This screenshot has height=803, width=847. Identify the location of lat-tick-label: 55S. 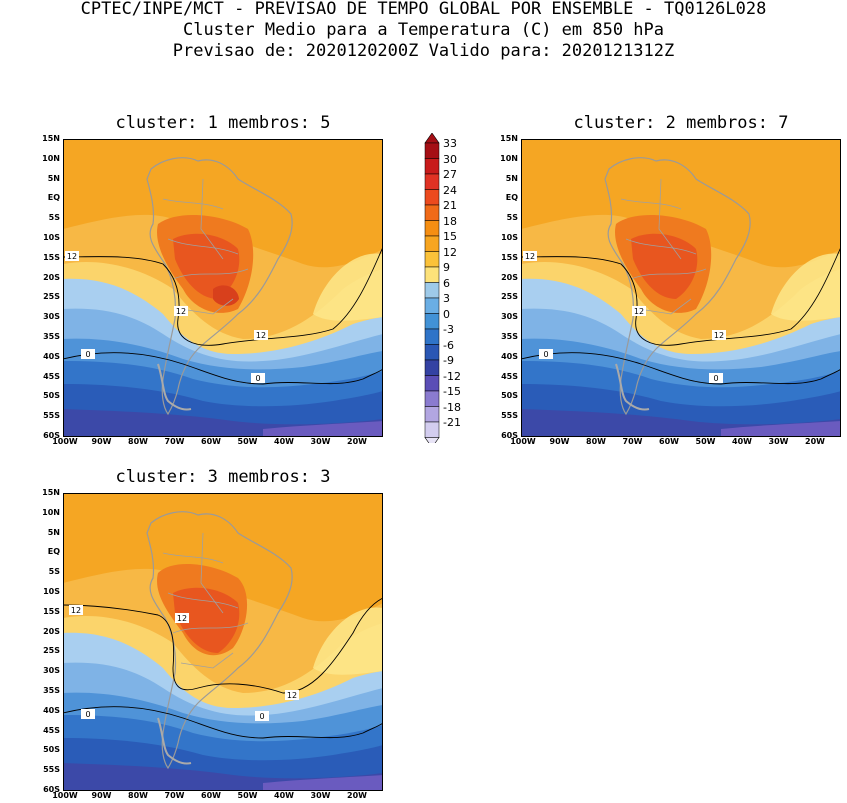
(51, 416).